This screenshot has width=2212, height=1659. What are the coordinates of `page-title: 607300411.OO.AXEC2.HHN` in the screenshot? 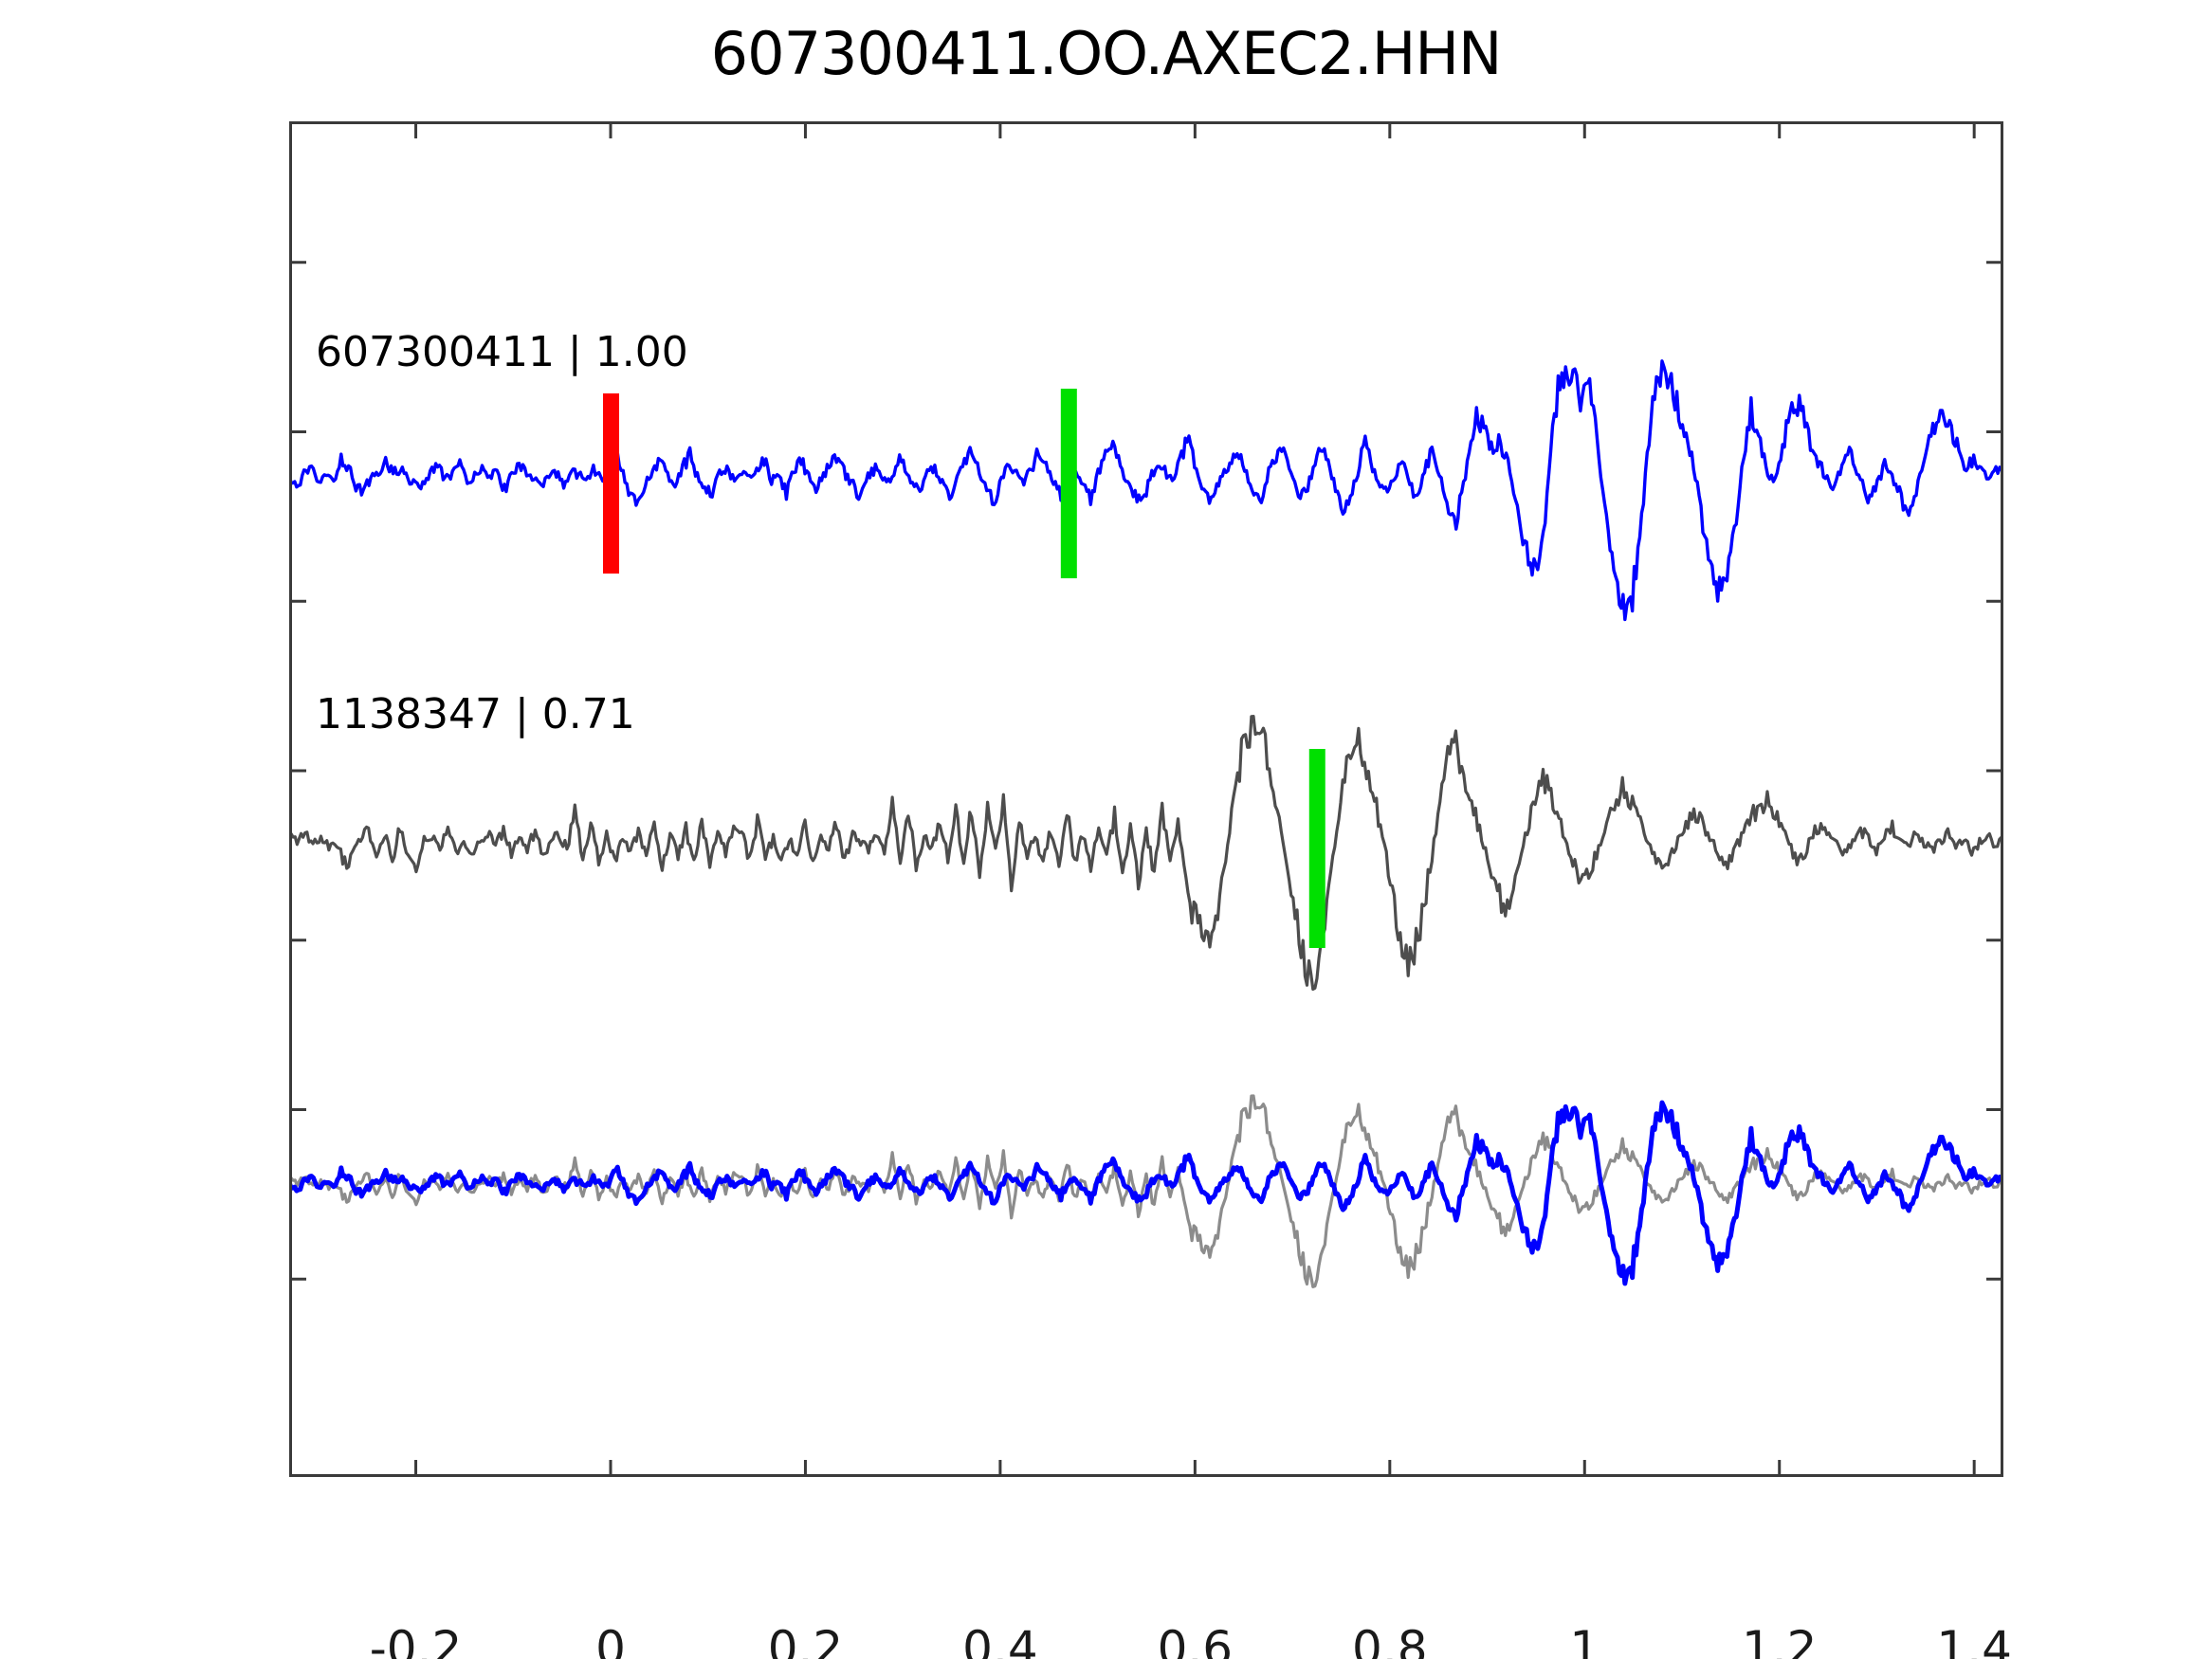 It's located at (1106, 53).